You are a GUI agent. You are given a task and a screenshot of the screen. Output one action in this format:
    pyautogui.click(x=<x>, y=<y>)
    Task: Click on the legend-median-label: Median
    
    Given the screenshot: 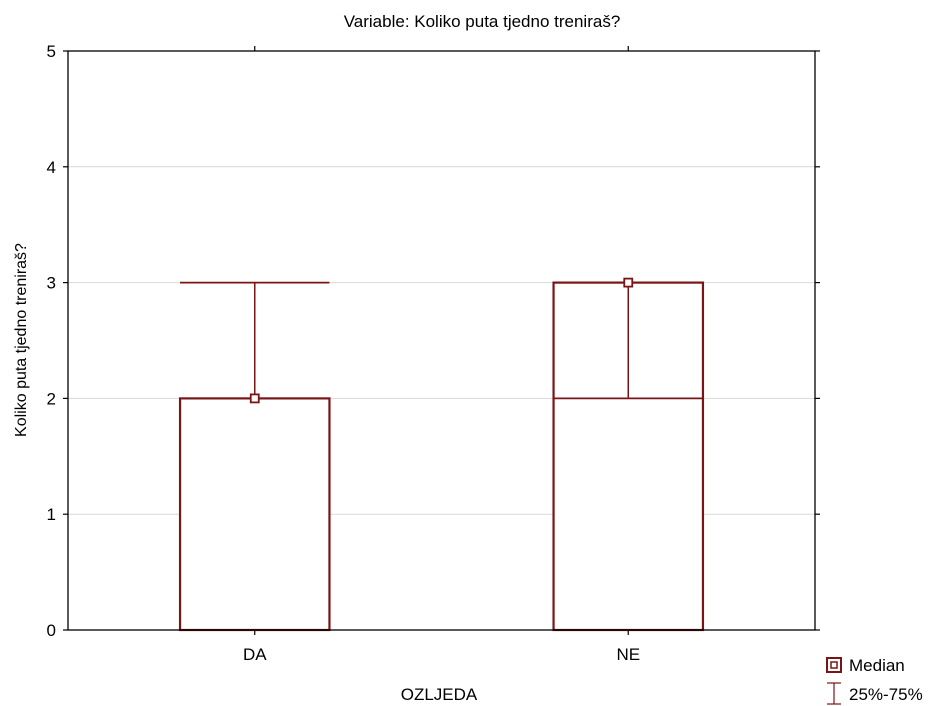 What is the action you would take?
    pyautogui.click(x=877, y=665)
    